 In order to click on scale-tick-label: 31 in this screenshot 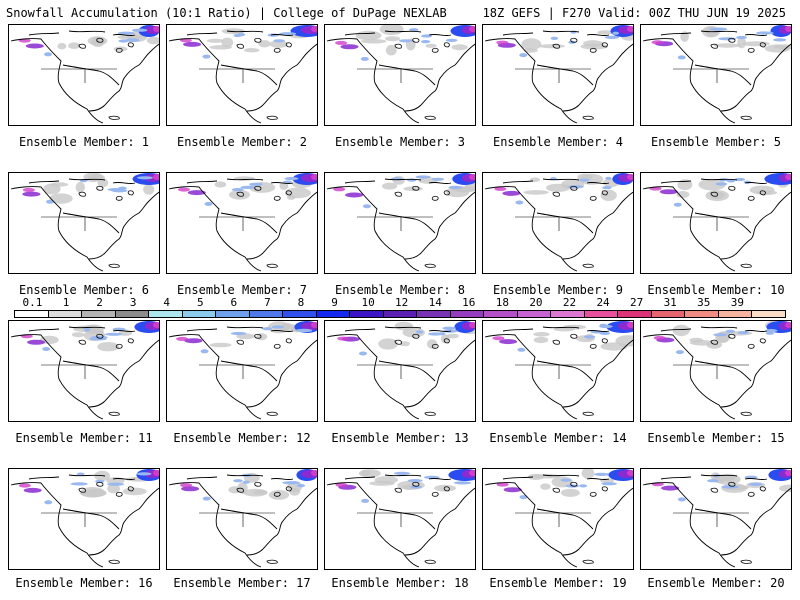, I will do `click(670, 302)`.